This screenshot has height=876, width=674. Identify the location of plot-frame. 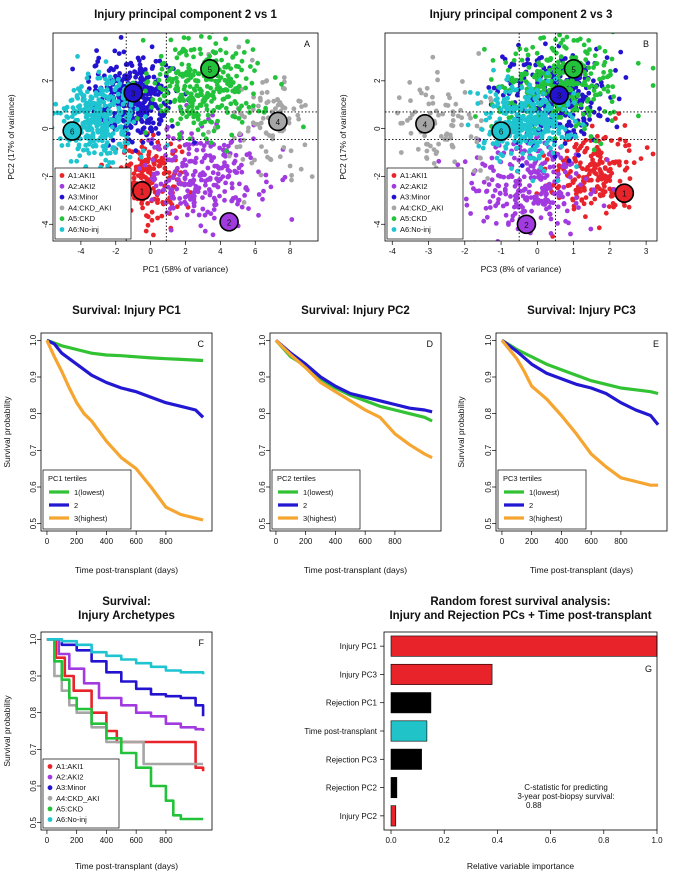
(581, 432).